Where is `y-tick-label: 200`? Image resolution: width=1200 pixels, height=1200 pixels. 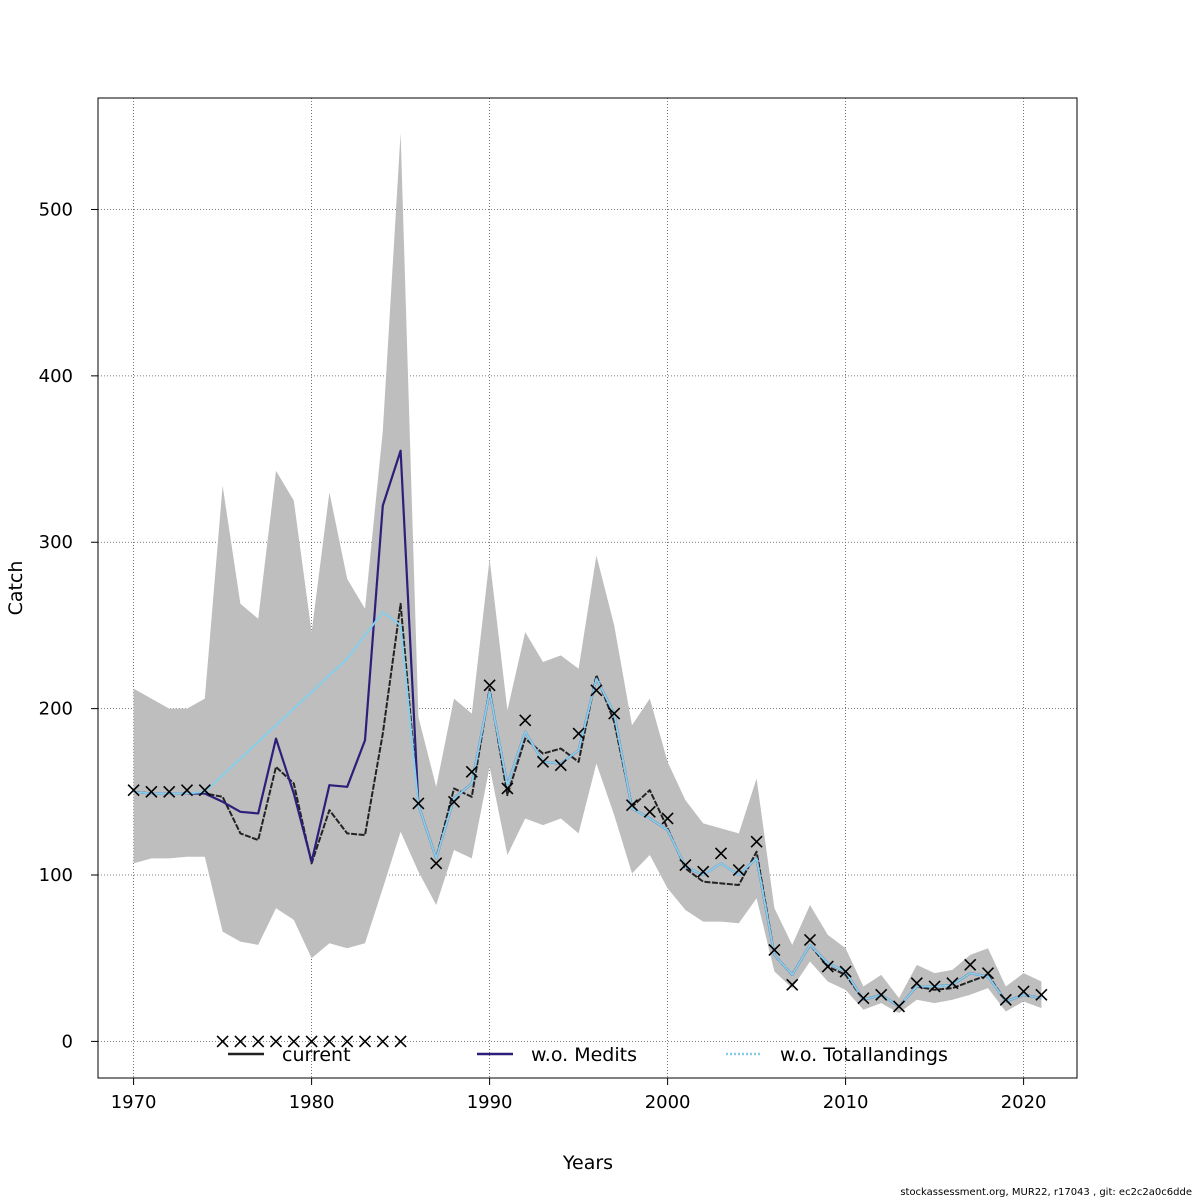 y-tick-label: 200 is located at coordinates (56, 709).